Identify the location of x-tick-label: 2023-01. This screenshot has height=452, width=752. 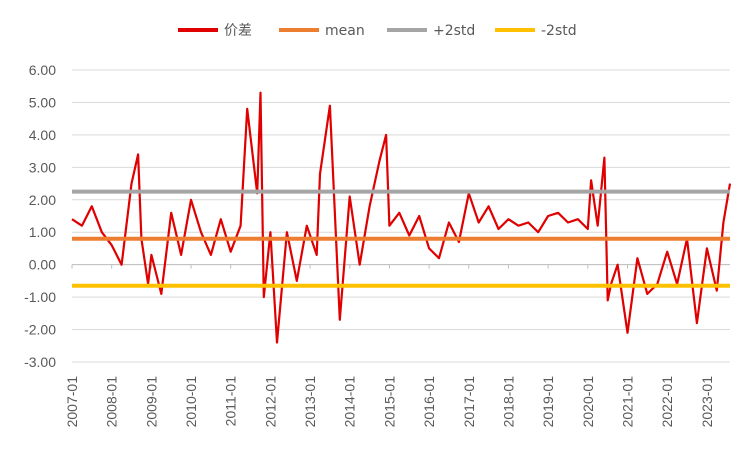
(707, 402).